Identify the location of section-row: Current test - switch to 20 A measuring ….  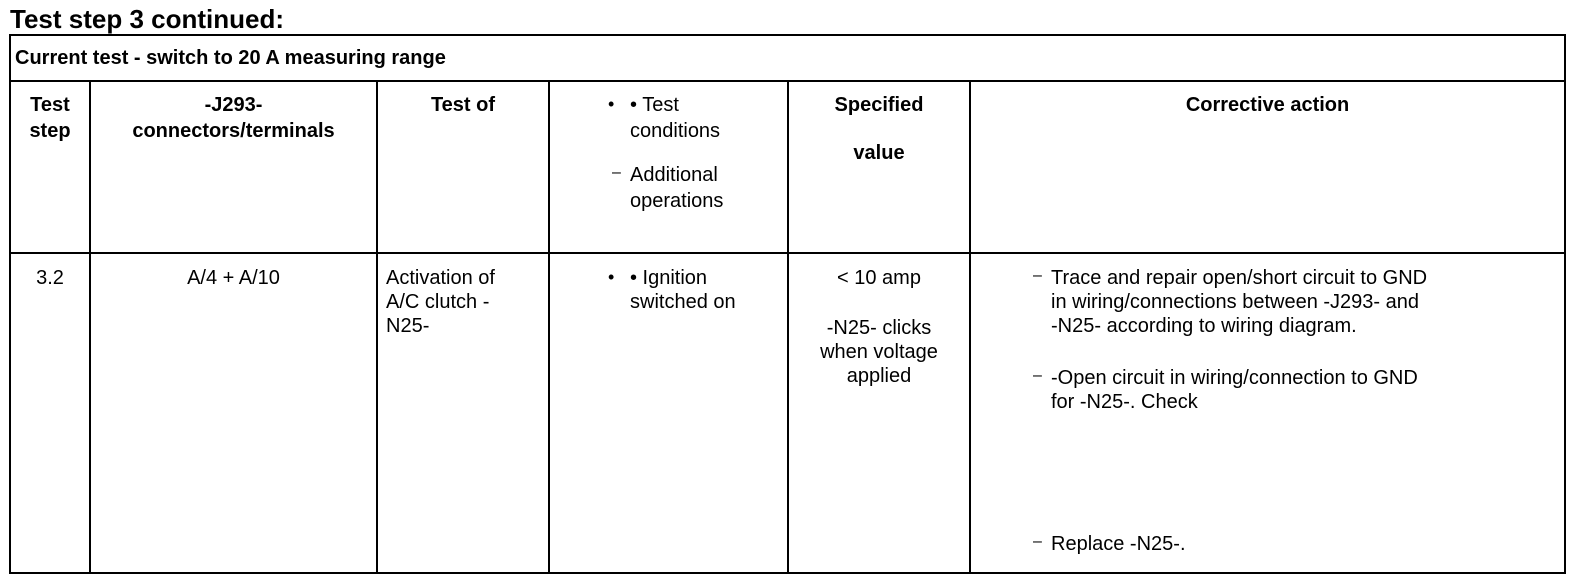
(787, 58).